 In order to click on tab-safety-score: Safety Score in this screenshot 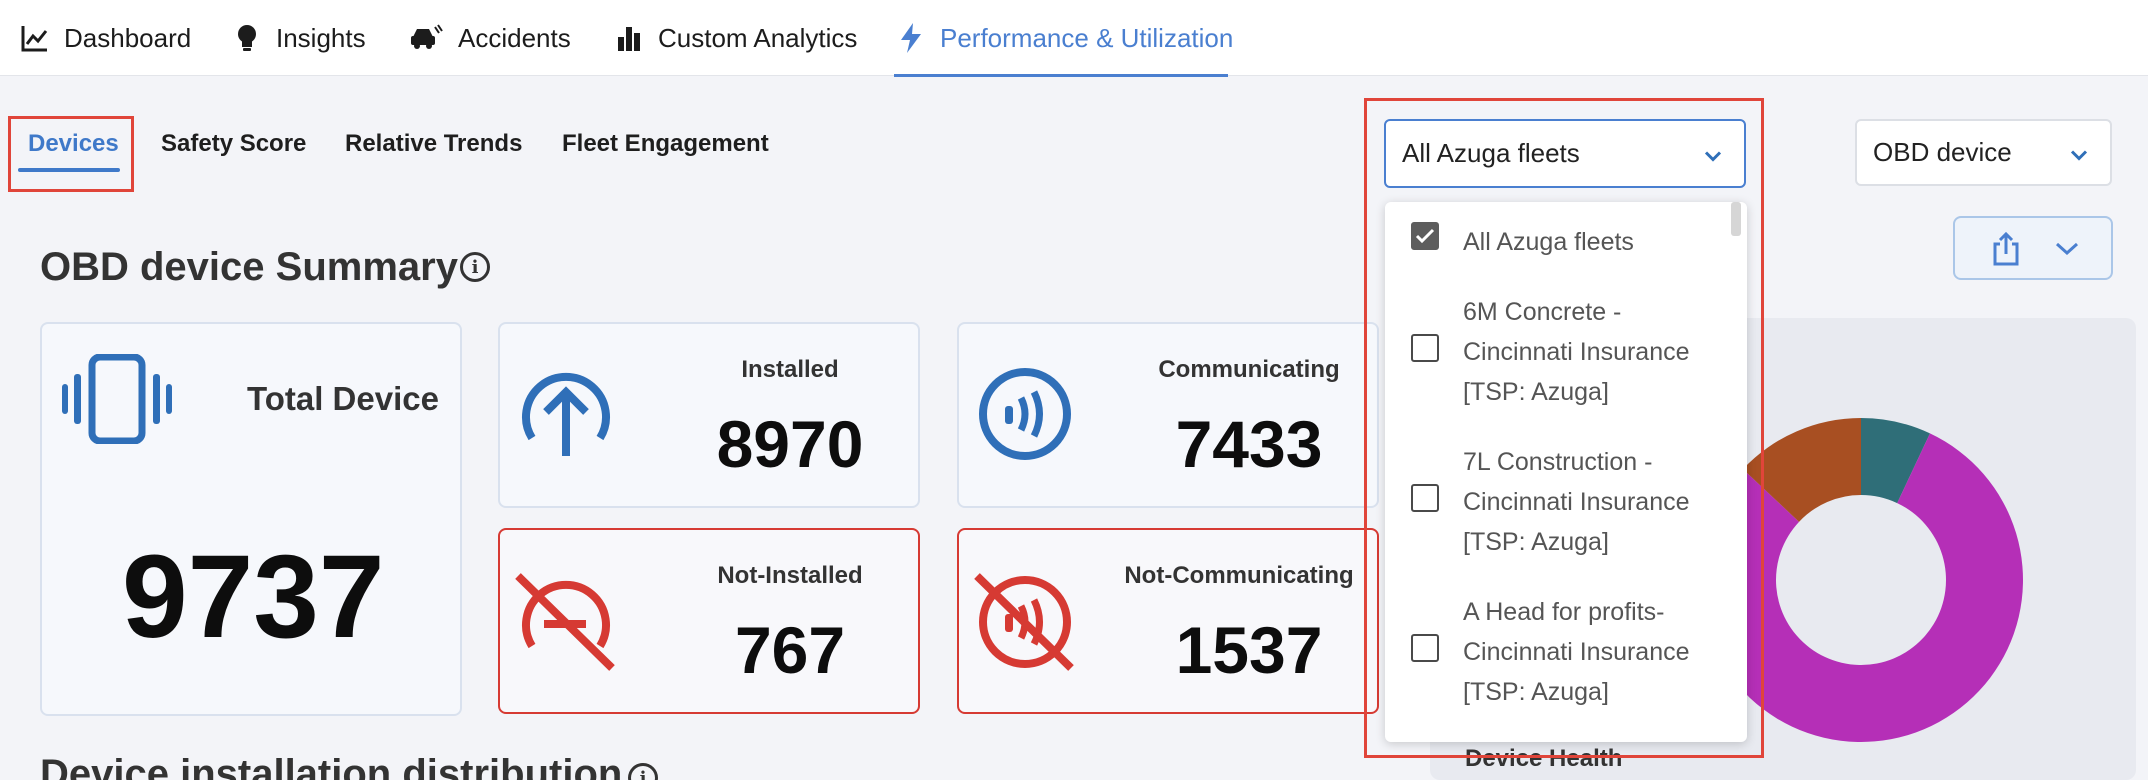, I will do `click(234, 143)`.